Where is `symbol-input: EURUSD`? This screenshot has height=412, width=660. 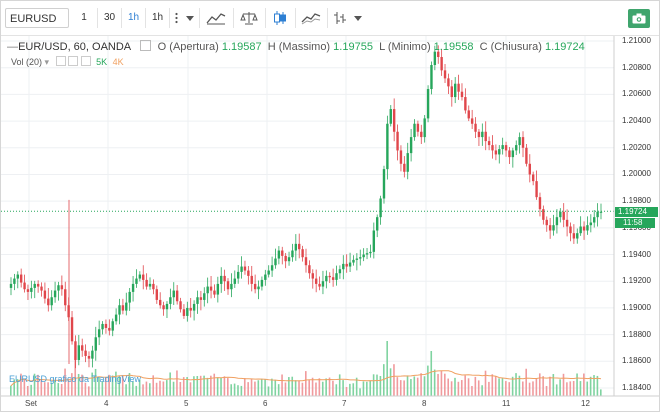
symbol-input: EURUSD is located at coordinates (37, 18).